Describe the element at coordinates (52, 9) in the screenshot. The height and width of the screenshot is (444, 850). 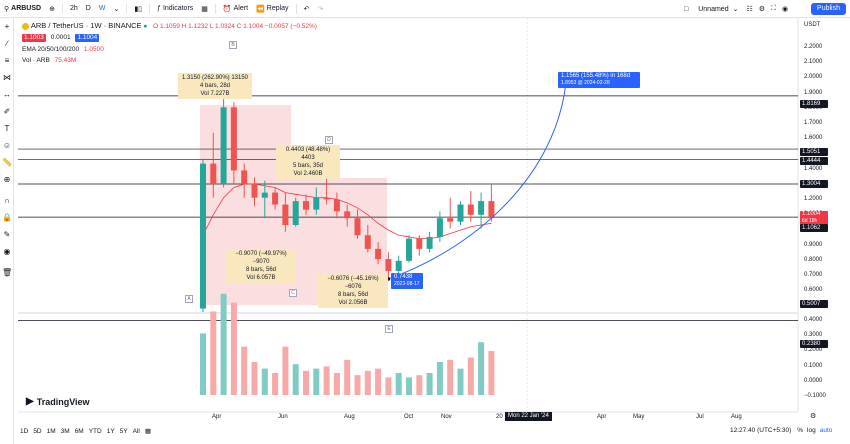
I see `add-symbol-button: ⊕` at that location.